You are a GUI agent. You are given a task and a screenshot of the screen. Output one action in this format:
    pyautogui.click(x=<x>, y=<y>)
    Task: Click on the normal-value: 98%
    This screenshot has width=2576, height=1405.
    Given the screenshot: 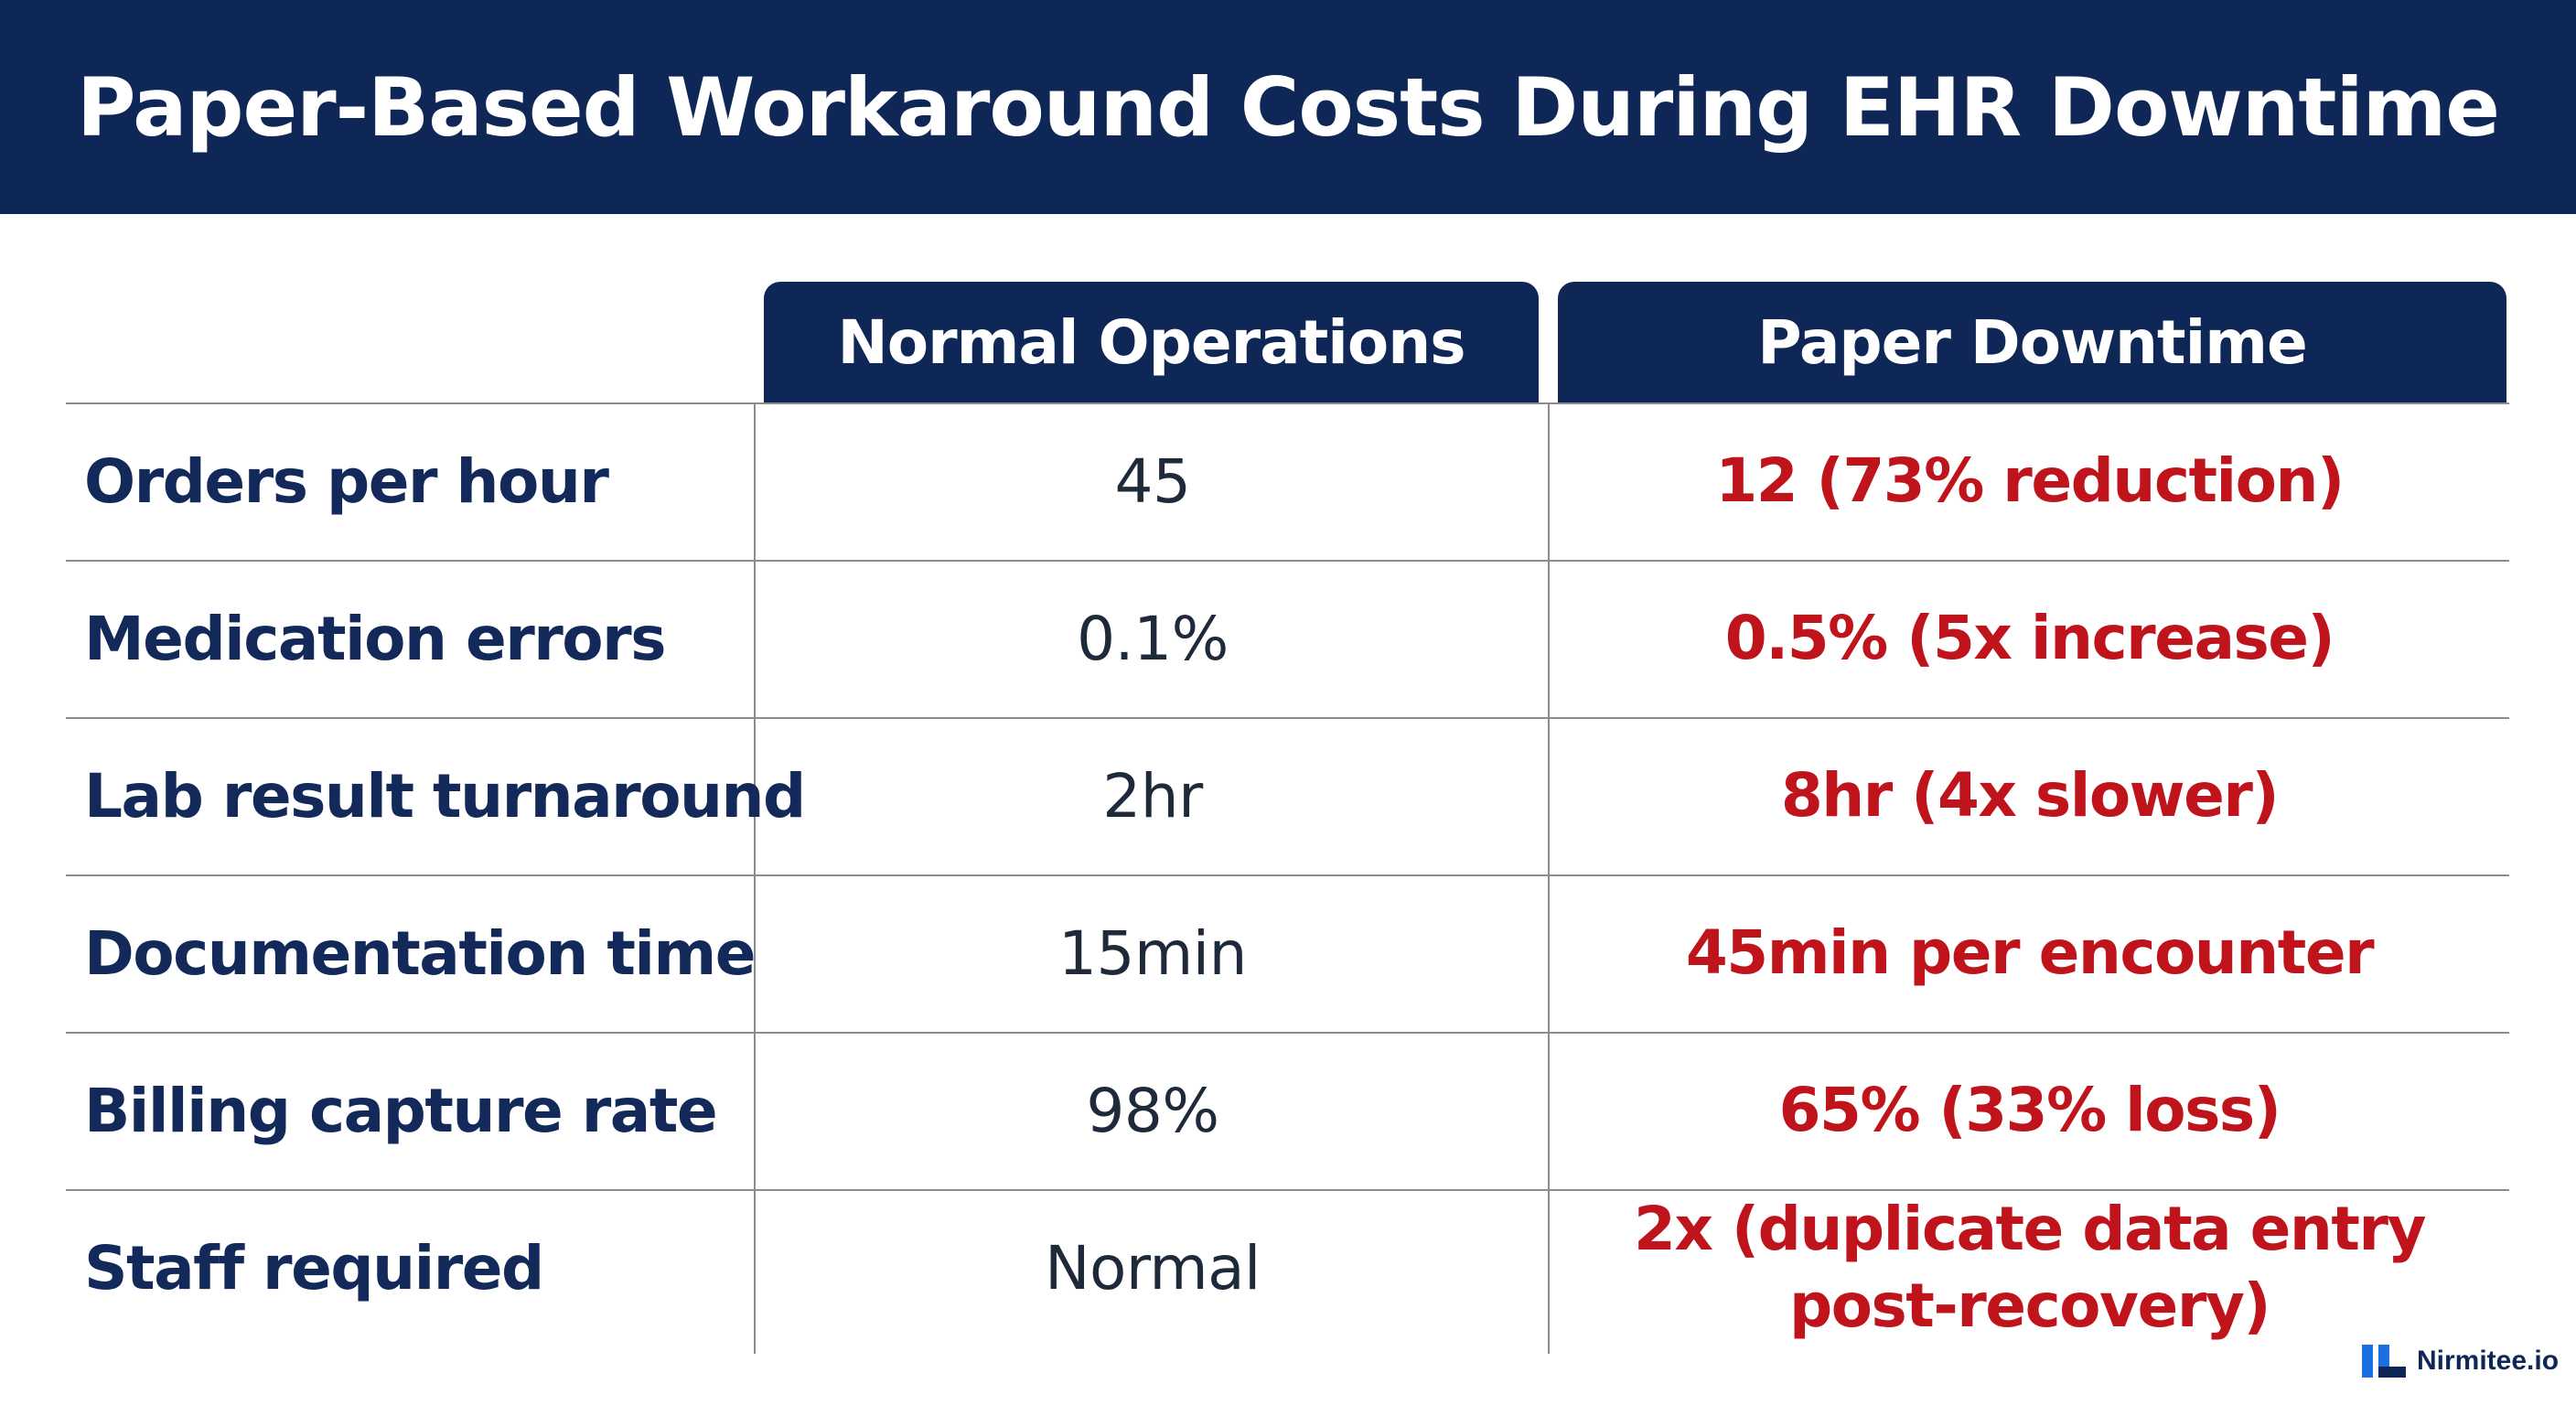 What is the action you would take?
    pyautogui.click(x=1153, y=1110)
    